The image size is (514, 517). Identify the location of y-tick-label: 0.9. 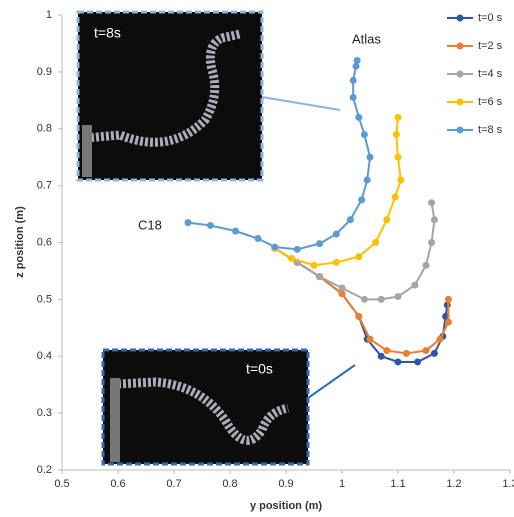
(44, 72).